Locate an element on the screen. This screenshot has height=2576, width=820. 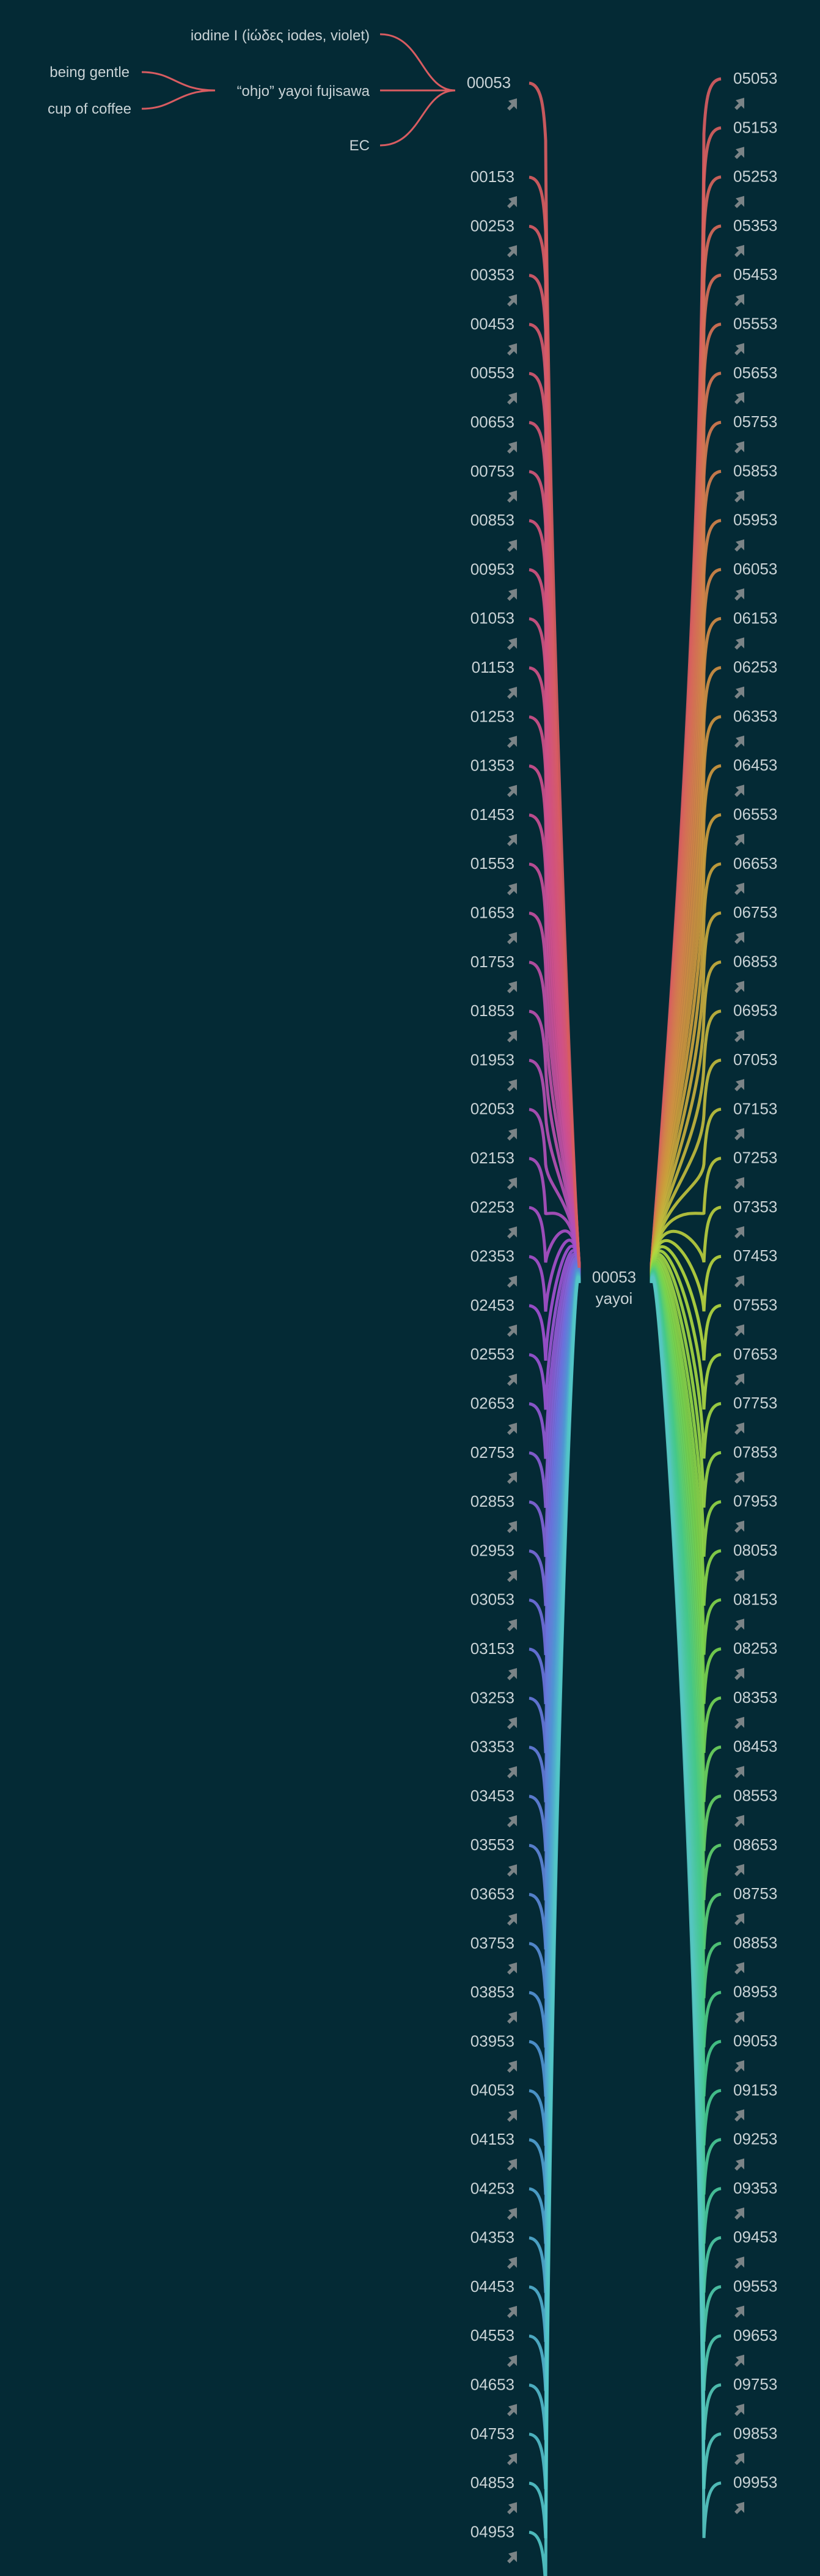
node-label-06953: 06953 is located at coordinates (755, 1010).